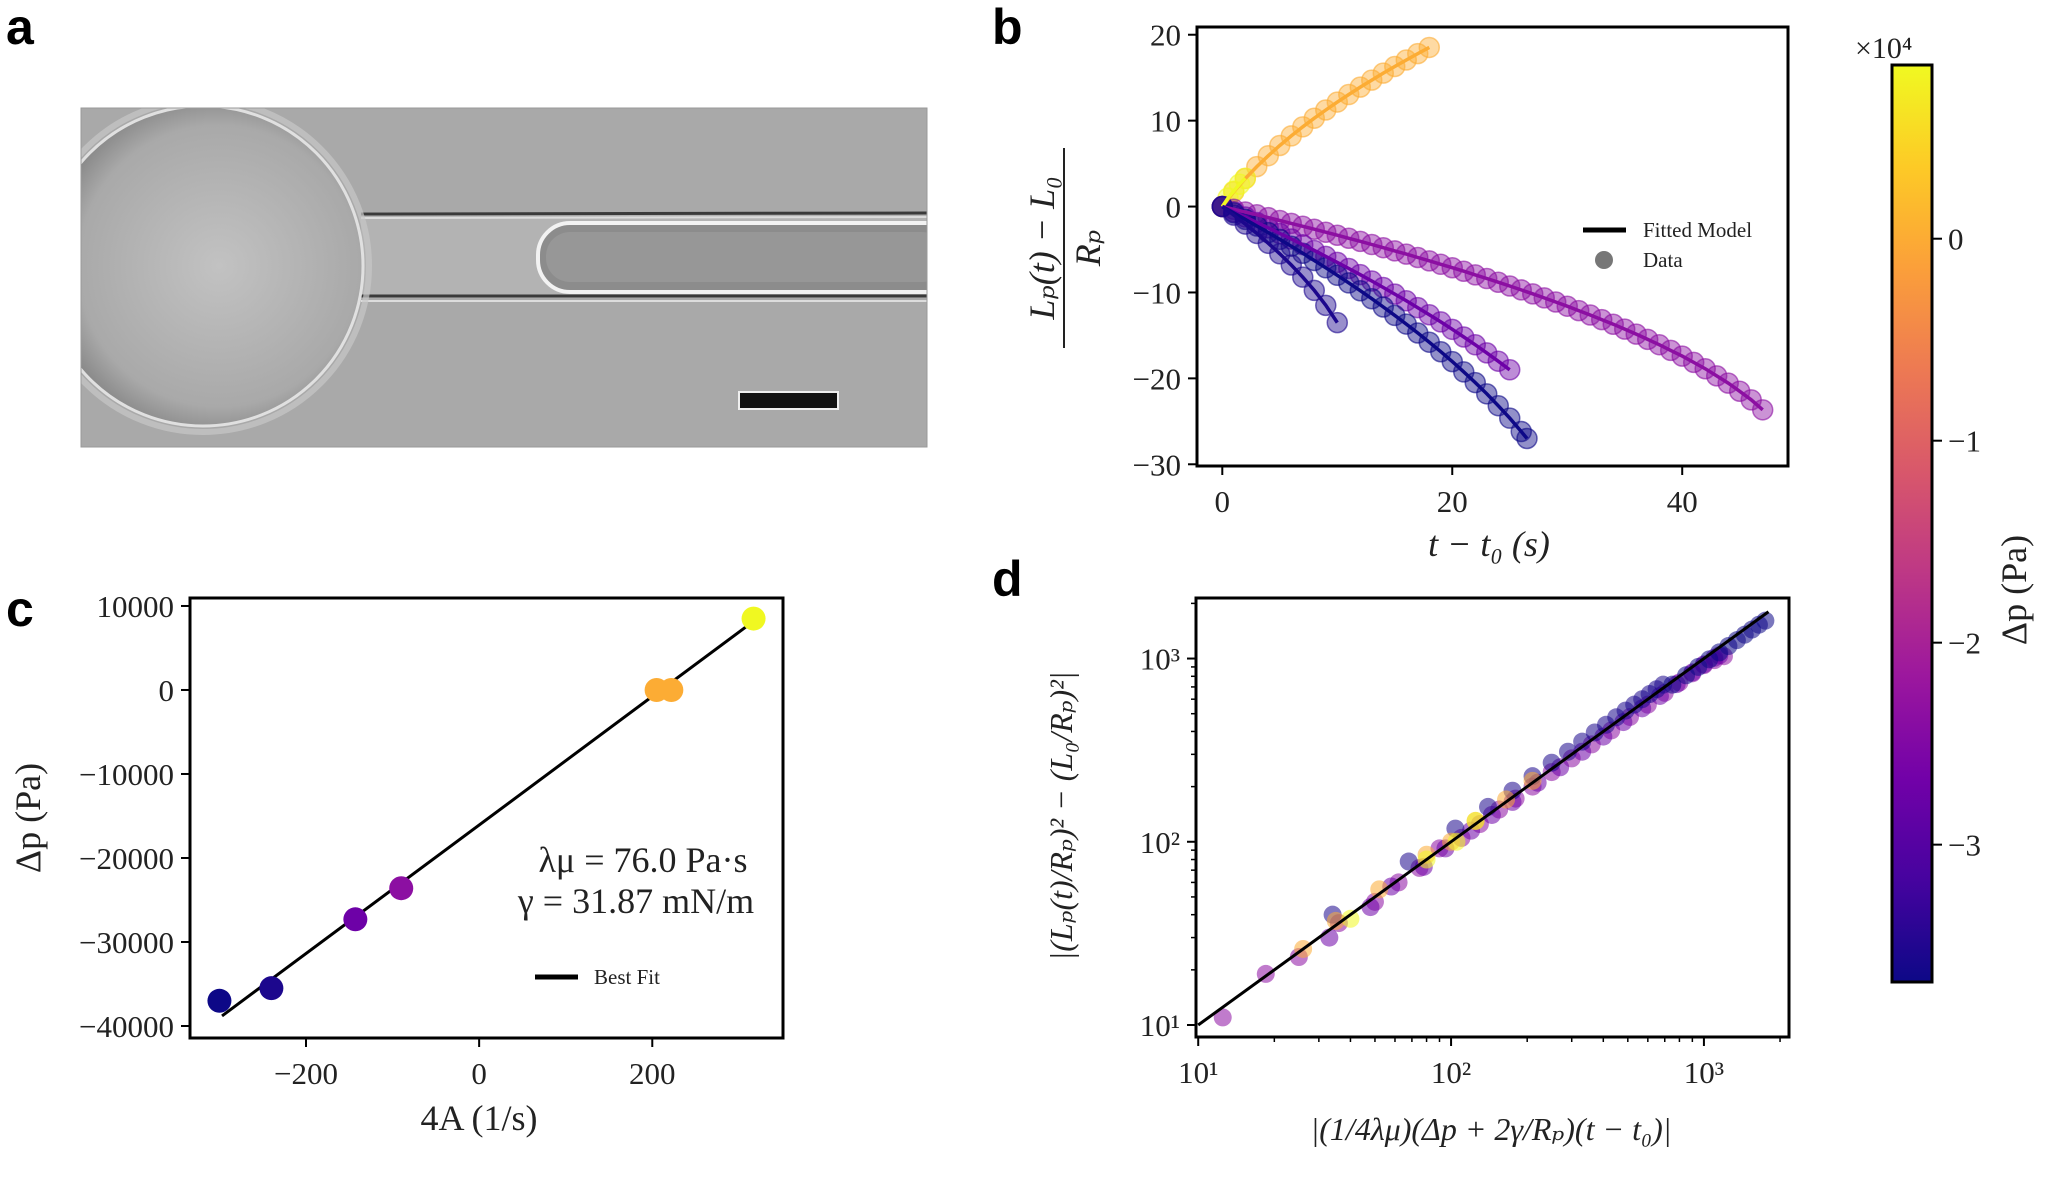 The image size is (2048, 1189). I want to click on panel-letter-d: d, so click(1007, 579).